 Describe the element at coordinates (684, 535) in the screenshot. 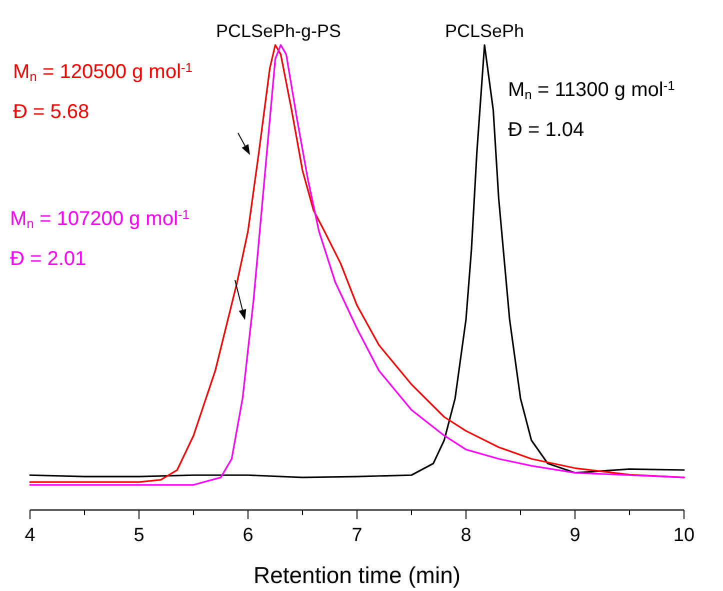

I see `x-tick-label: 10` at that location.